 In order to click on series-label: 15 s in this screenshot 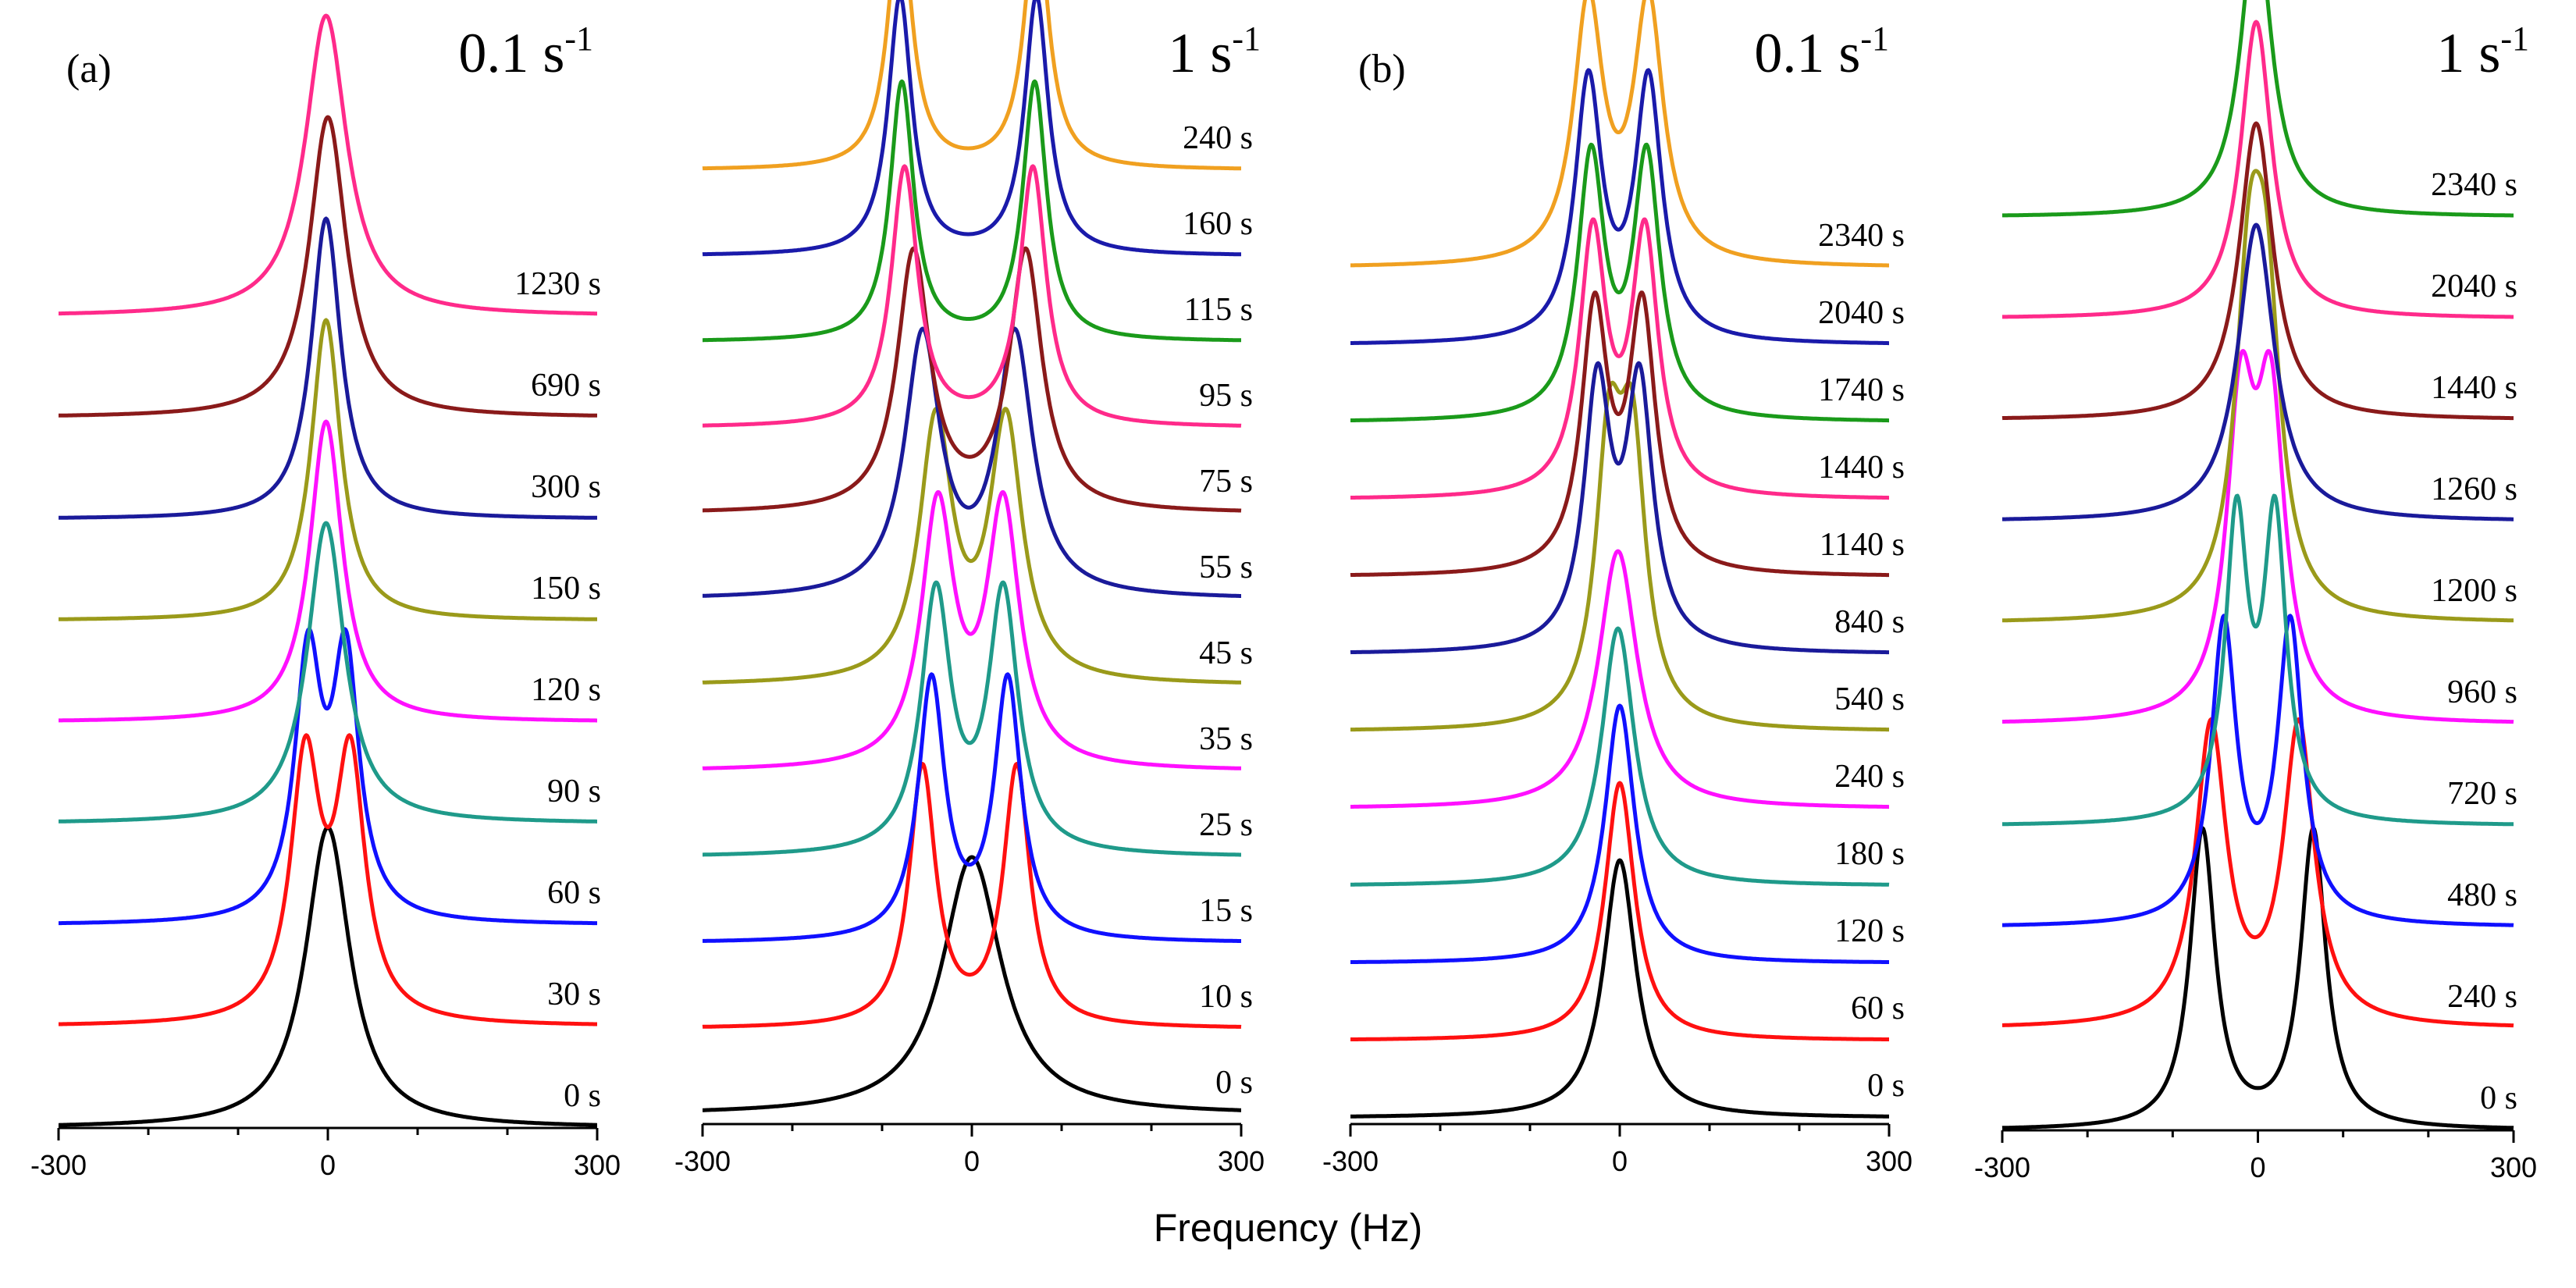, I will do `click(1226, 911)`.